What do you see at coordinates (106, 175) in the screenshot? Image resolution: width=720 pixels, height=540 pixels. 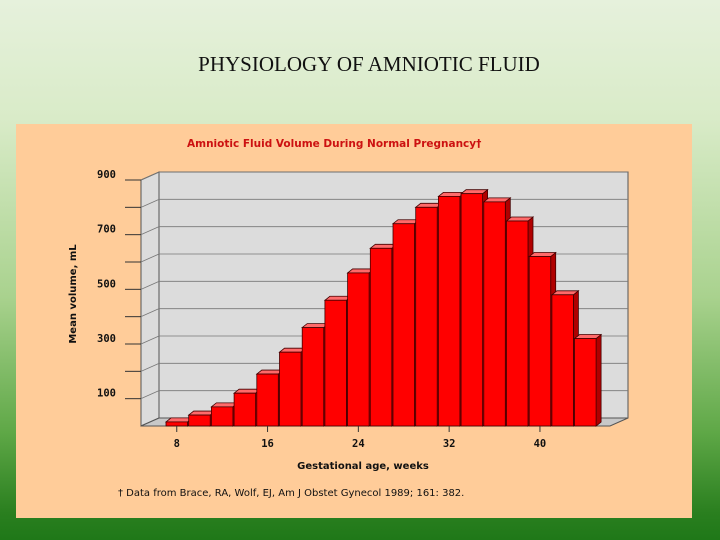 I see `y-tick-label: 900` at bounding box center [106, 175].